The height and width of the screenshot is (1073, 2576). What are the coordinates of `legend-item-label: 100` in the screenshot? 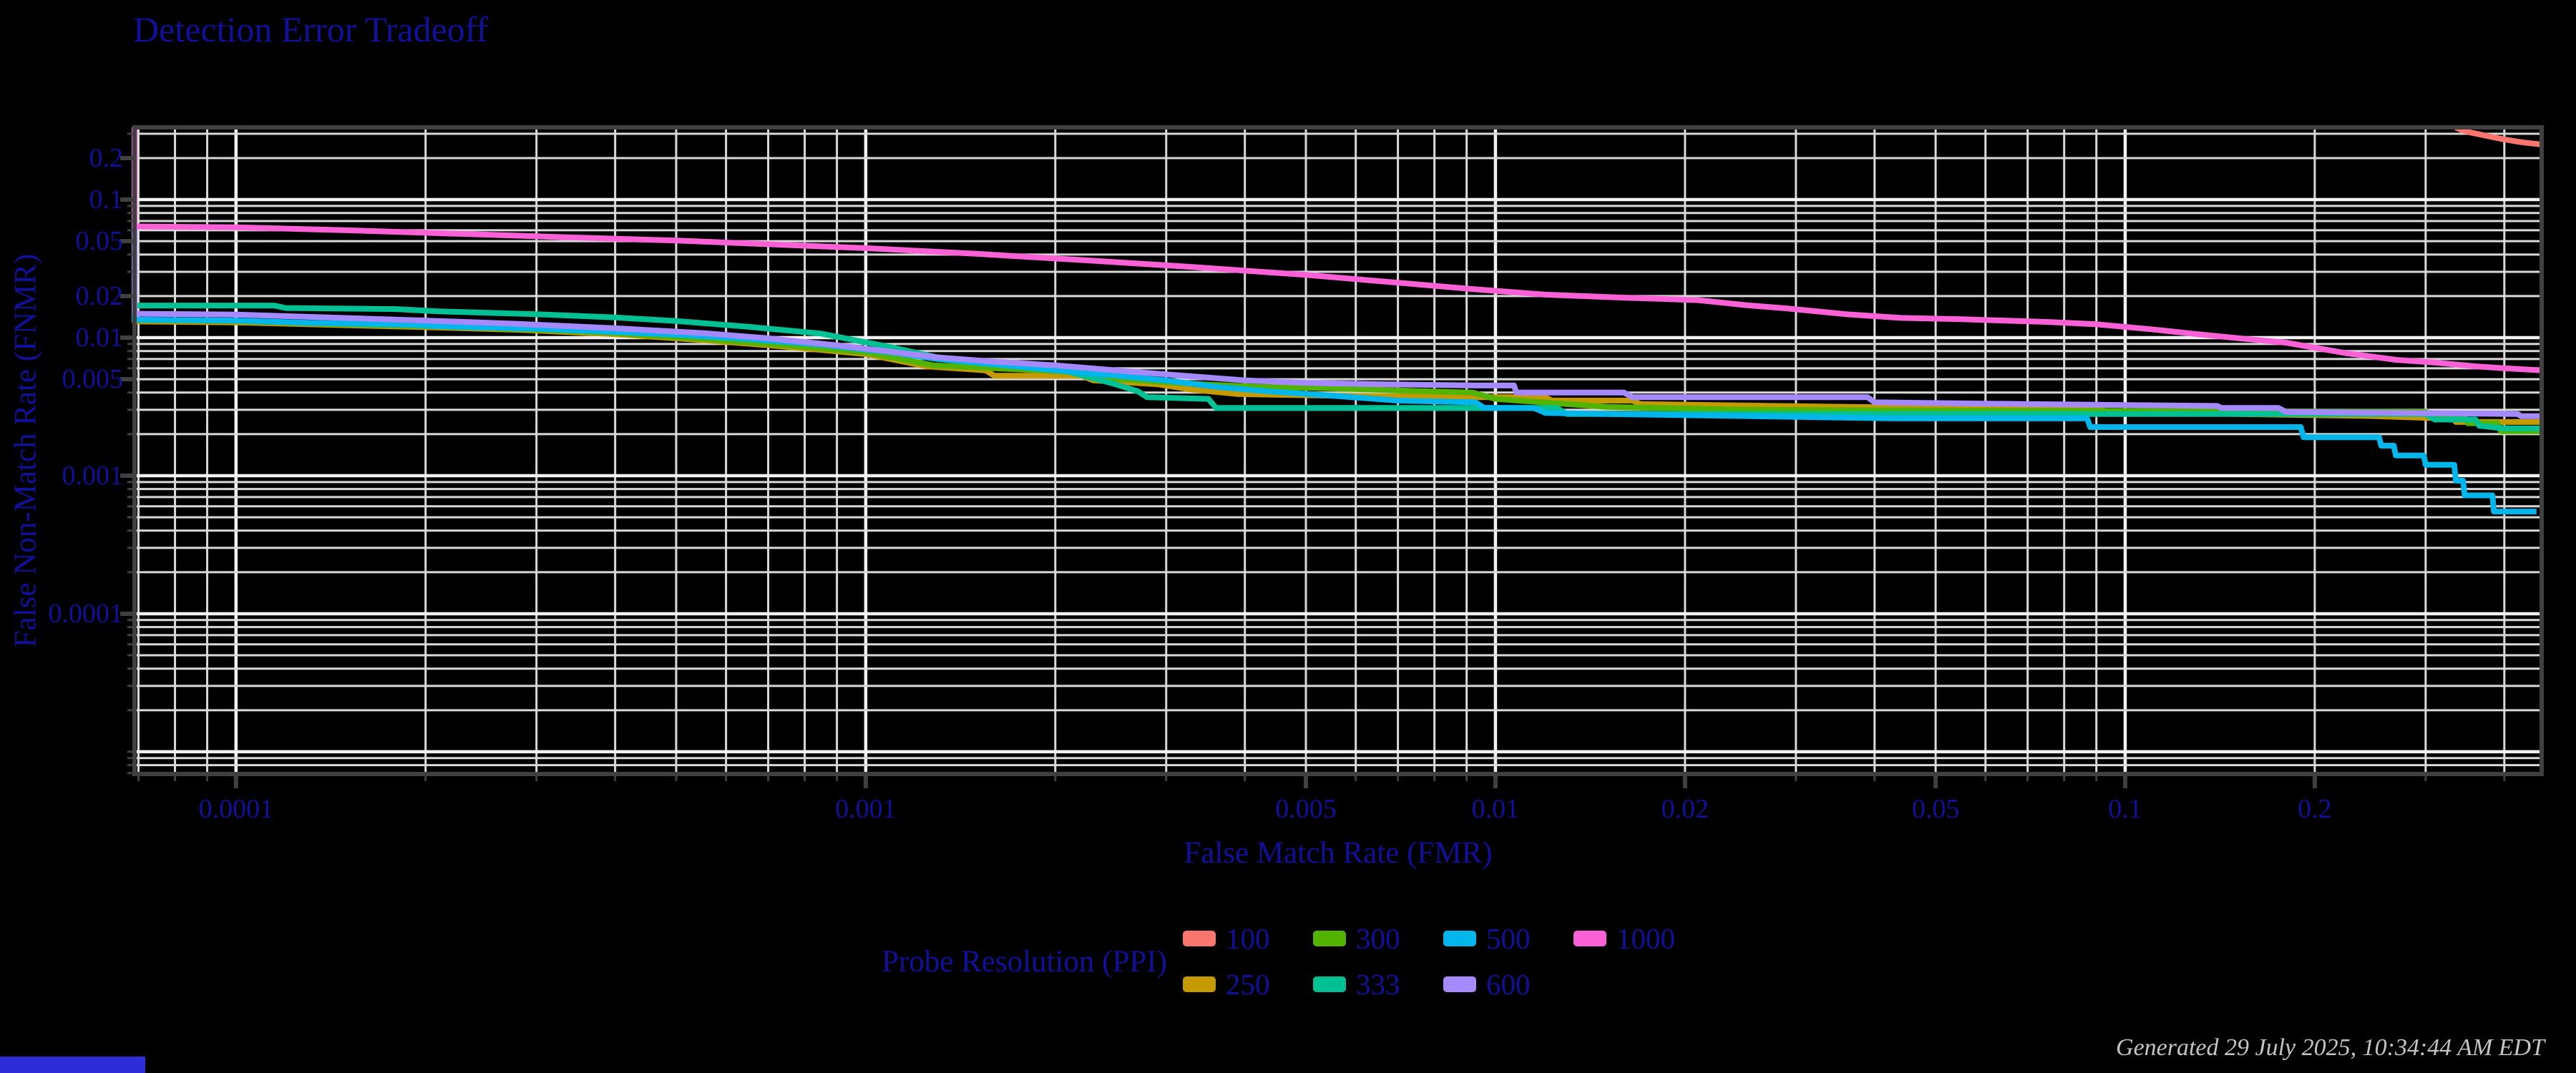 It's located at (1247, 938).